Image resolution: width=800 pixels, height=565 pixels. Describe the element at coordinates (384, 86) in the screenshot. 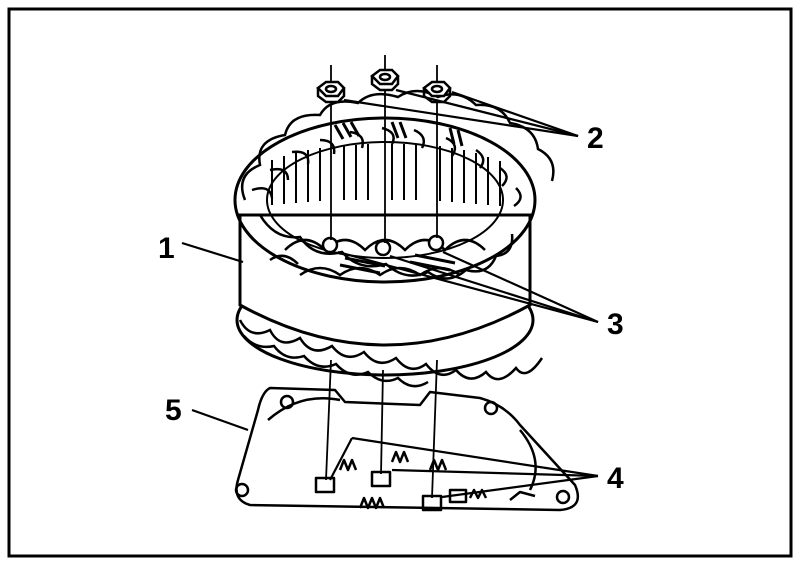

I see `retaining-nuts` at that location.